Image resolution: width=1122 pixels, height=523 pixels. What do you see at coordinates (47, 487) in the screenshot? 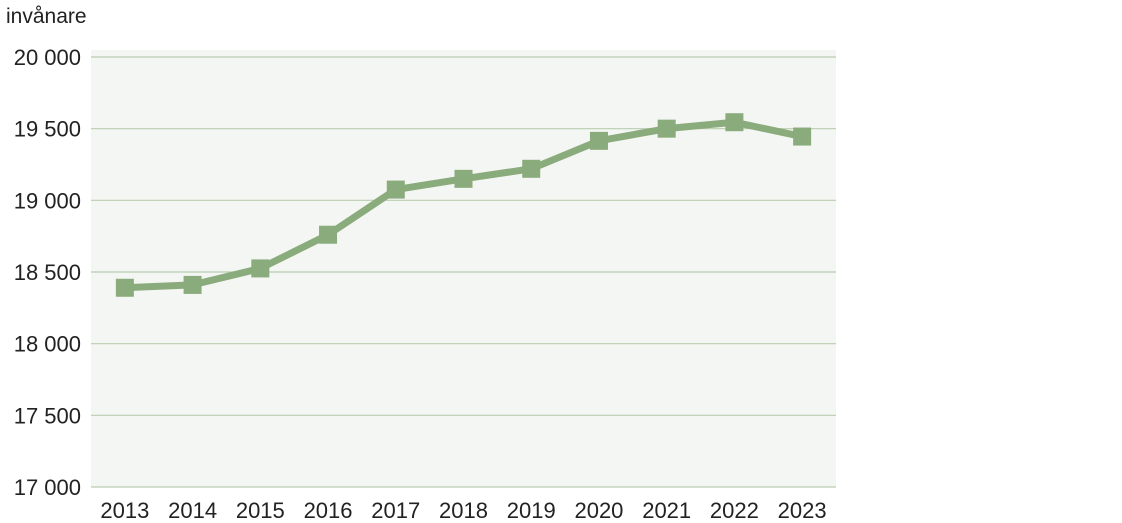
I see `y-tick-label-17000: 17 000` at bounding box center [47, 487].